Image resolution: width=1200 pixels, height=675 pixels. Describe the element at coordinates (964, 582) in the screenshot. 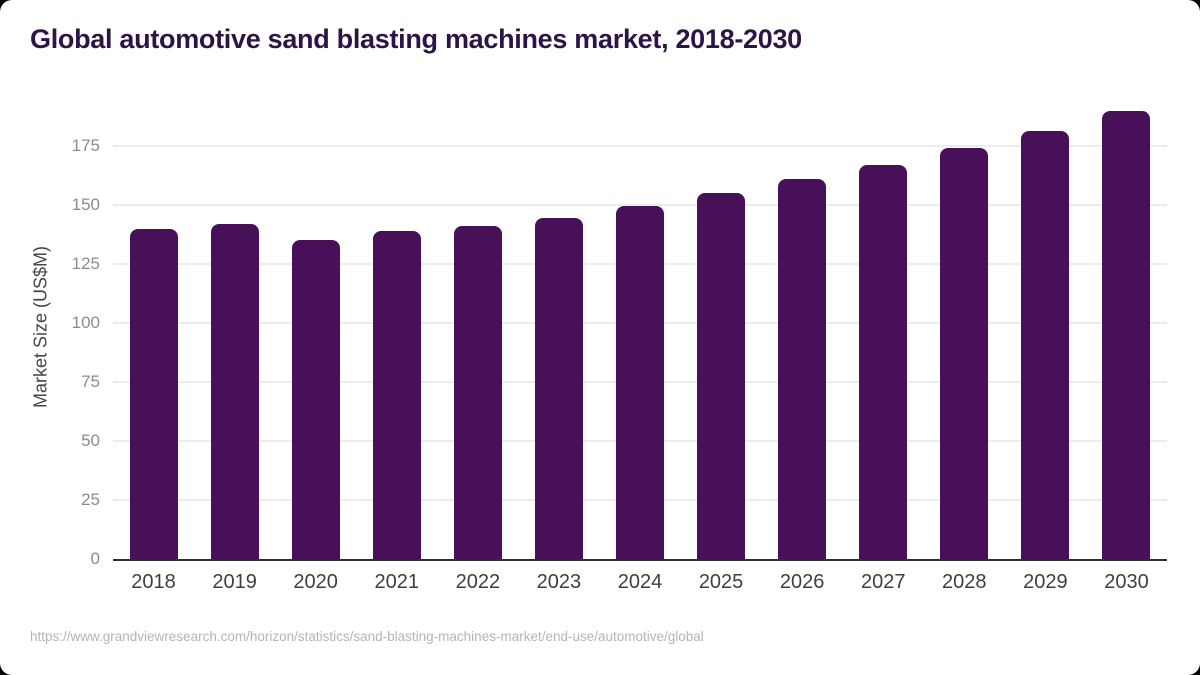

I see `x-tick-label-2028: 2028` at that location.